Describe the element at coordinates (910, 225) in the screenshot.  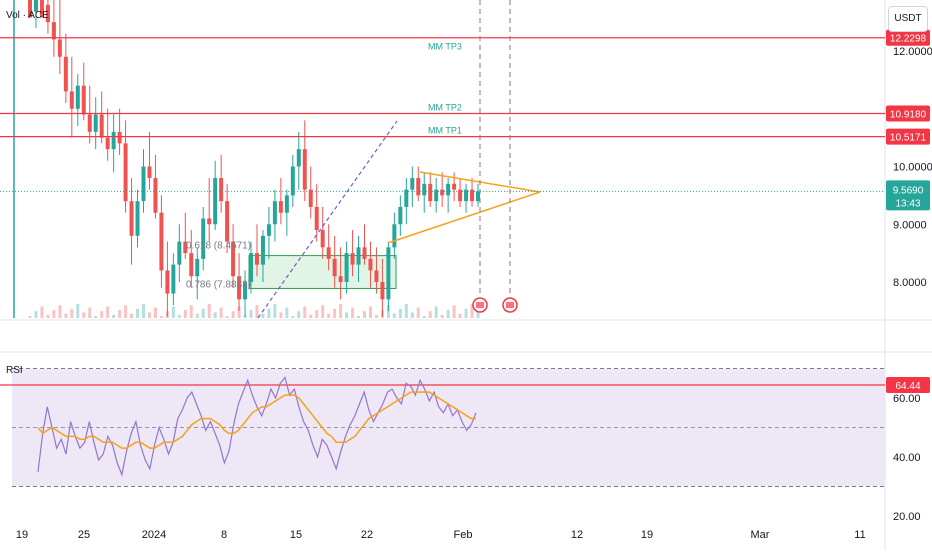
I see `price-tick-label: 9.0000` at that location.